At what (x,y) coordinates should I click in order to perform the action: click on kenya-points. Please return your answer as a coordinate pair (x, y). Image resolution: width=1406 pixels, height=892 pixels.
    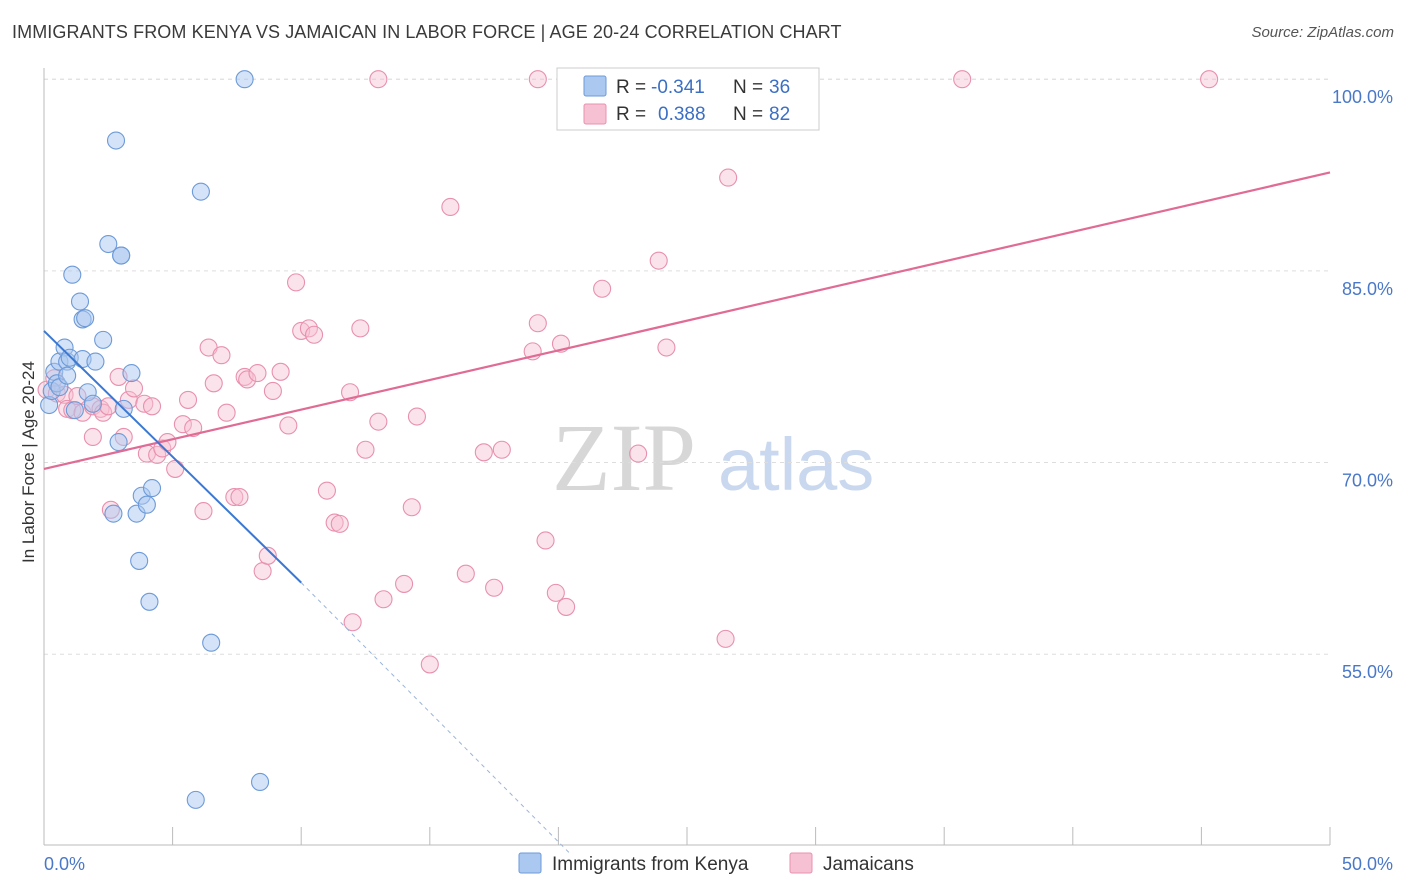
    Looking at the image, I should click on (155, 439).